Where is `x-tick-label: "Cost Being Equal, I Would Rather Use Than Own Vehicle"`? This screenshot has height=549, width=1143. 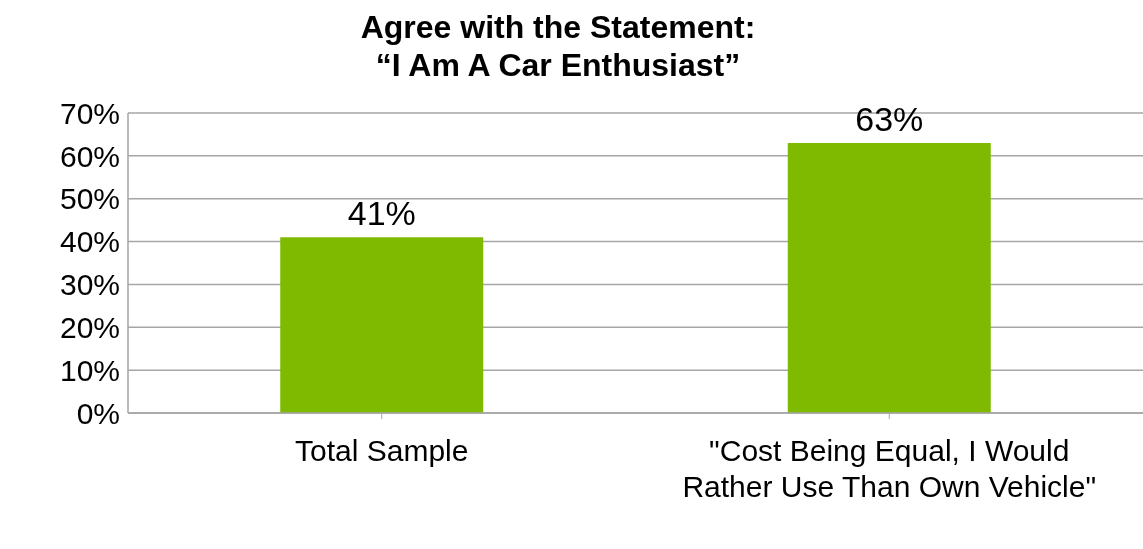 x-tick-label: "Cost Being Equal, I Would Rather Use Than Own Vehicle" is located at coordinates (889, 468).